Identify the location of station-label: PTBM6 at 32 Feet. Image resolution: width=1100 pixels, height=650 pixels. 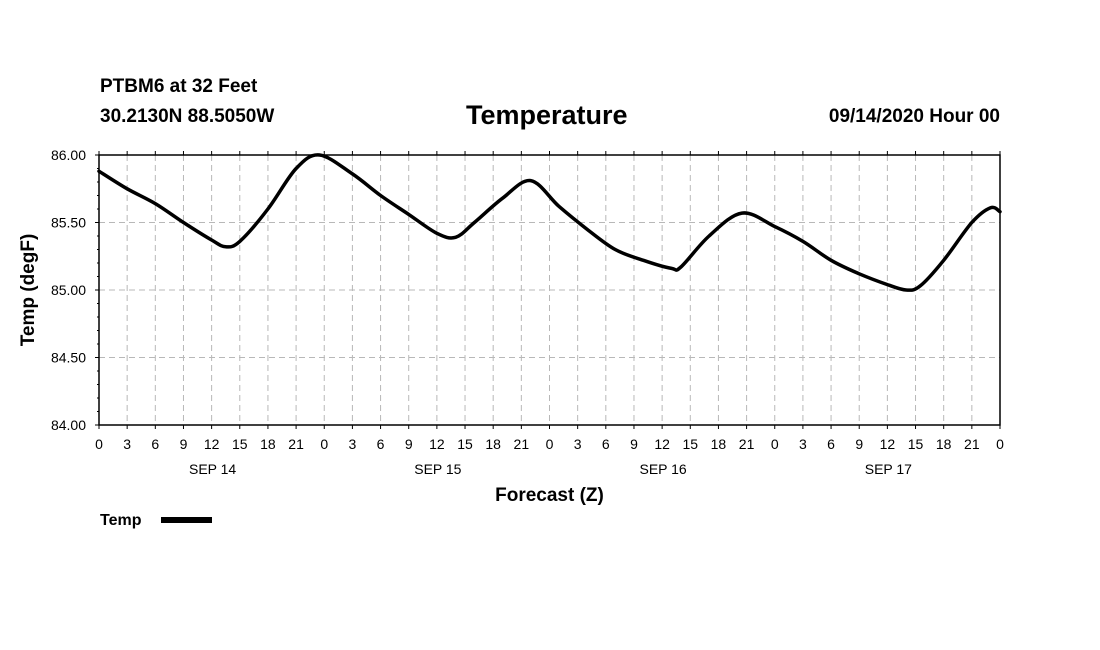
(179, 86).